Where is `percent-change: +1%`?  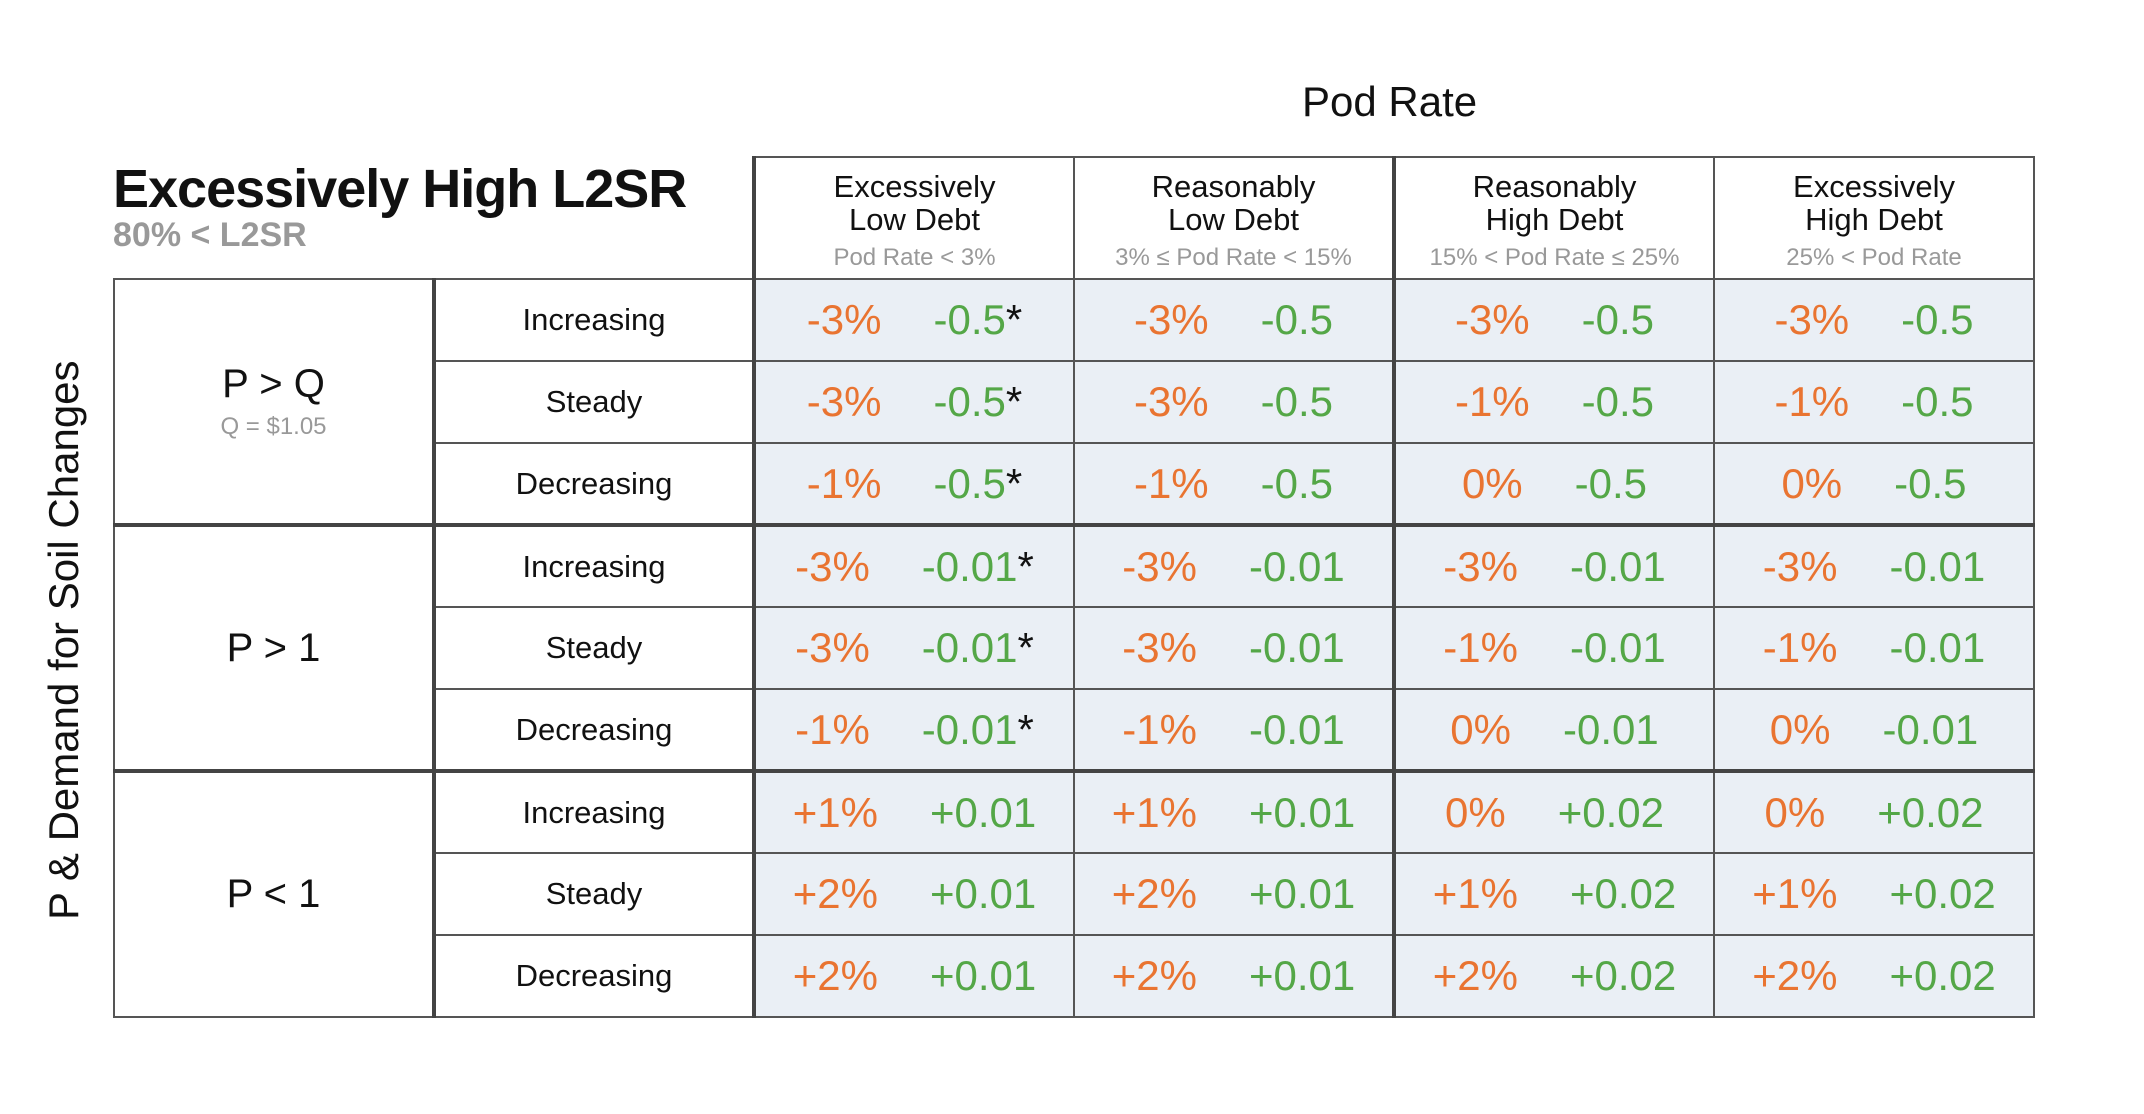
percent-change: +1% is located at coordinates (835, 812).